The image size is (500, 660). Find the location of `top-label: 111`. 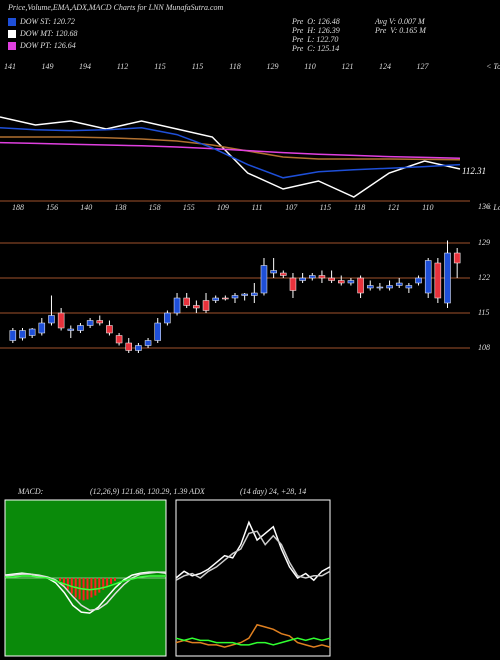

top-label: 111 is located at coordinates (257, 207).